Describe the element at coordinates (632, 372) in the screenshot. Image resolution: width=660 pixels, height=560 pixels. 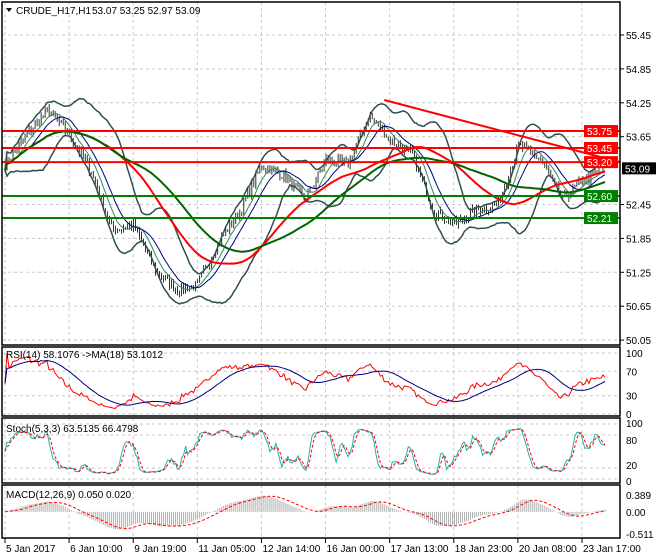
I see `rsi-tick-label: 70` at that location.